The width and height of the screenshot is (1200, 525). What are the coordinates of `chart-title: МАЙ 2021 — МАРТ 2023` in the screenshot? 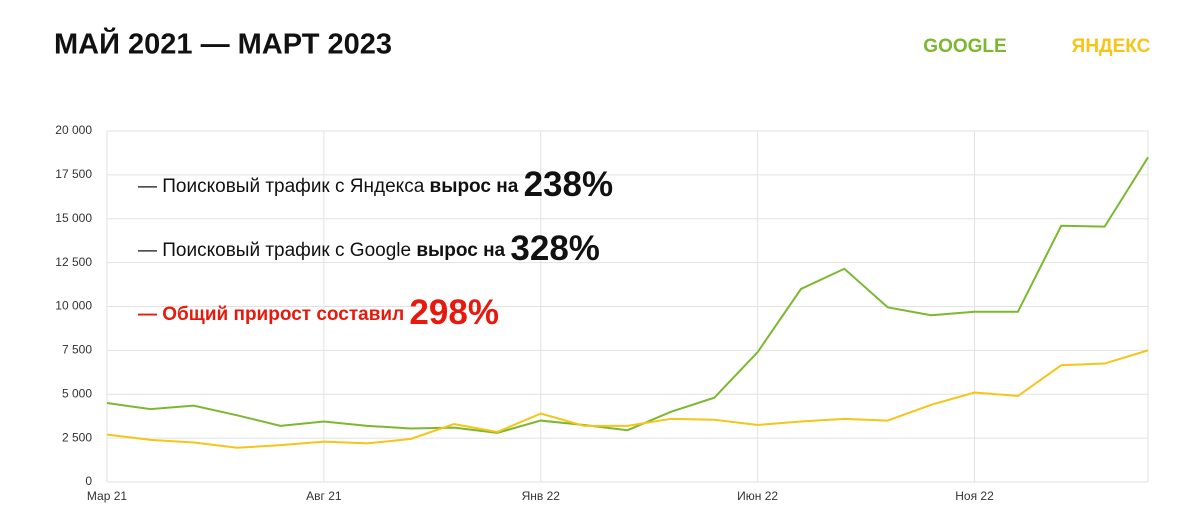 It's located at (223, 44).